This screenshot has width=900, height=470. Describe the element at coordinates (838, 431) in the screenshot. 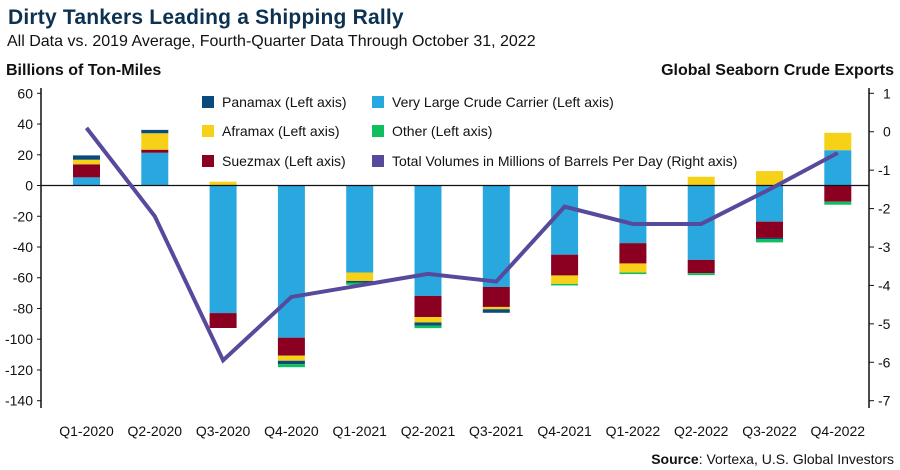

I see `x-tick-label: Q4-2022` at that location.